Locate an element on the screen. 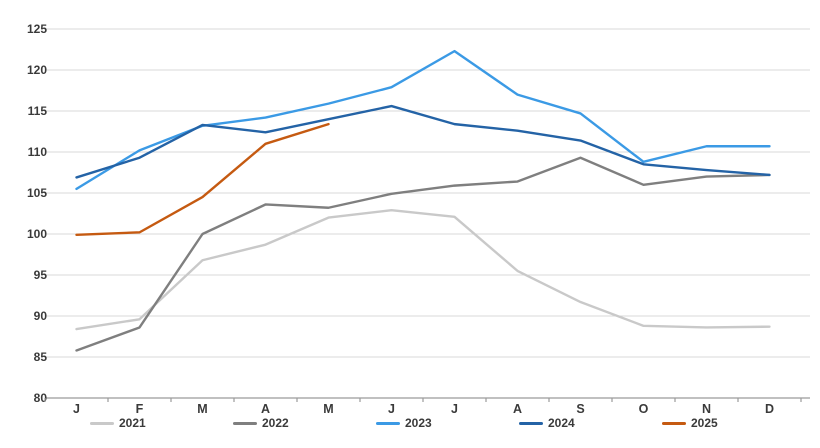 The image size is (820, 448). x-axis-tick-label: O is located at coordinates (644, 409).